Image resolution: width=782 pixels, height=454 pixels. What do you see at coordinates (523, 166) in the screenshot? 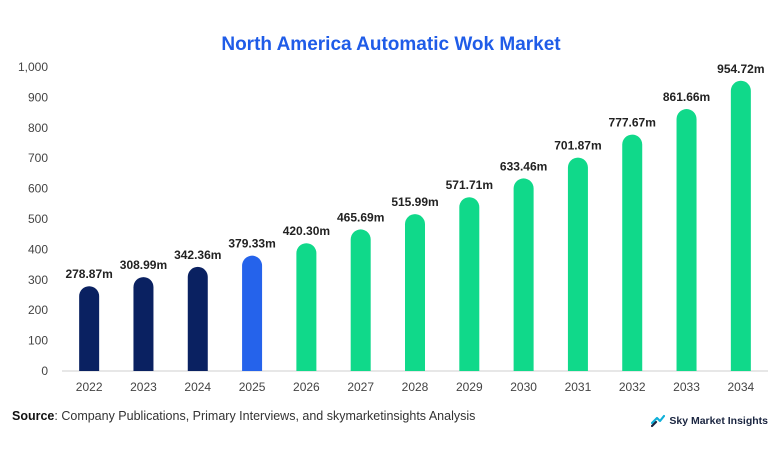
I see `data-label: 633.46m` at bounding box center [523, 166].